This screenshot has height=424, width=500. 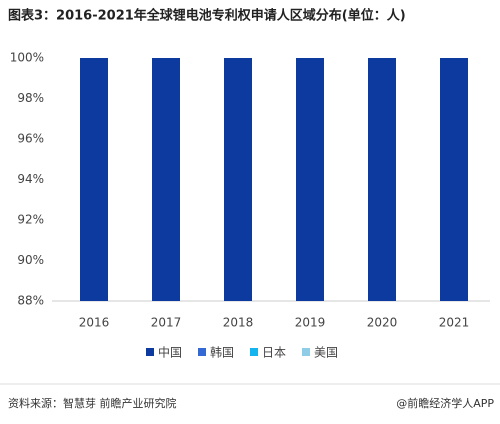 I want to click on y-tick-label: 98%, so click(x=30, y=98).